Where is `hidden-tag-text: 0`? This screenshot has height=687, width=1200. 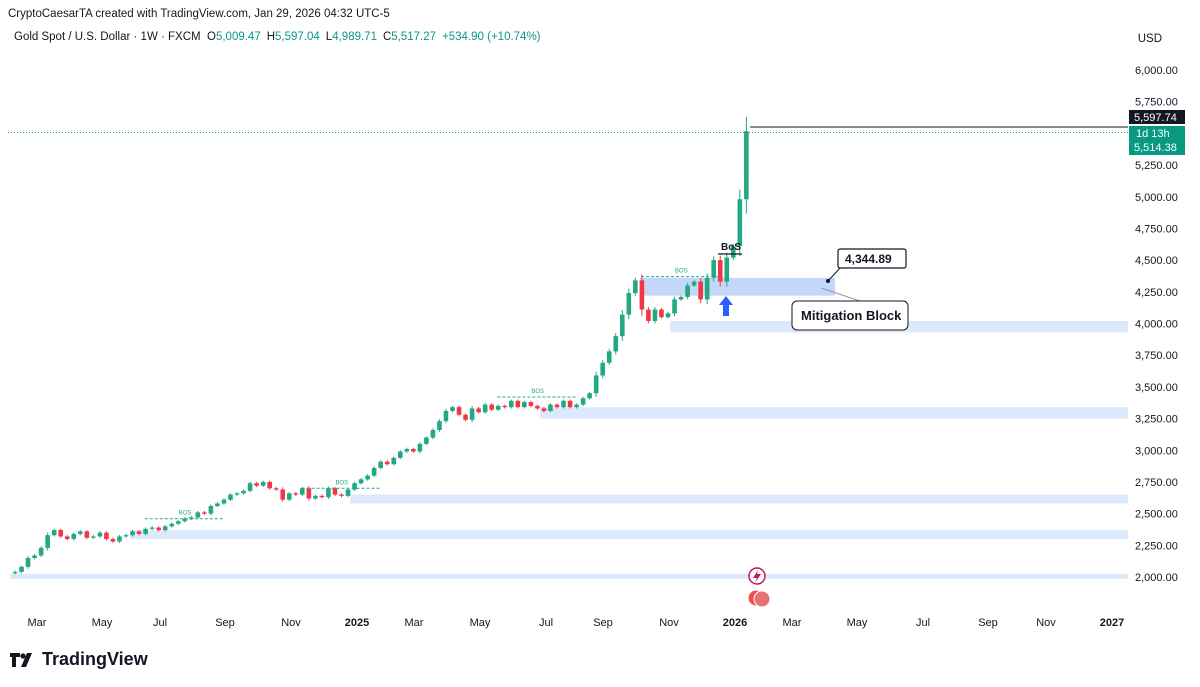 hidden-tag-text: 0 is located at coordinates (1182, 134).